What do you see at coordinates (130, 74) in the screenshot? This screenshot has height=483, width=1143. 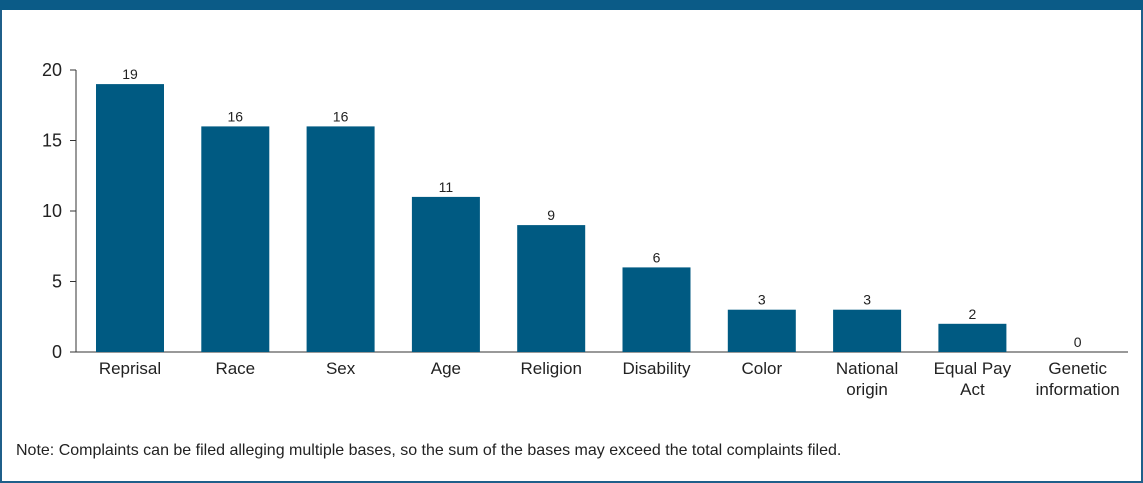 I see `data-label: 19` at bounding box center [130, 74].